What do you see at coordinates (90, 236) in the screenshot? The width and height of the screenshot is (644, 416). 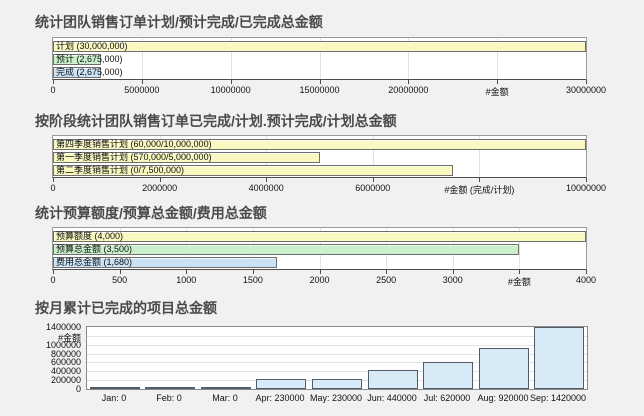 I see `bar-label: 预算额度 (4,000)` at bounding box center [90, 236].